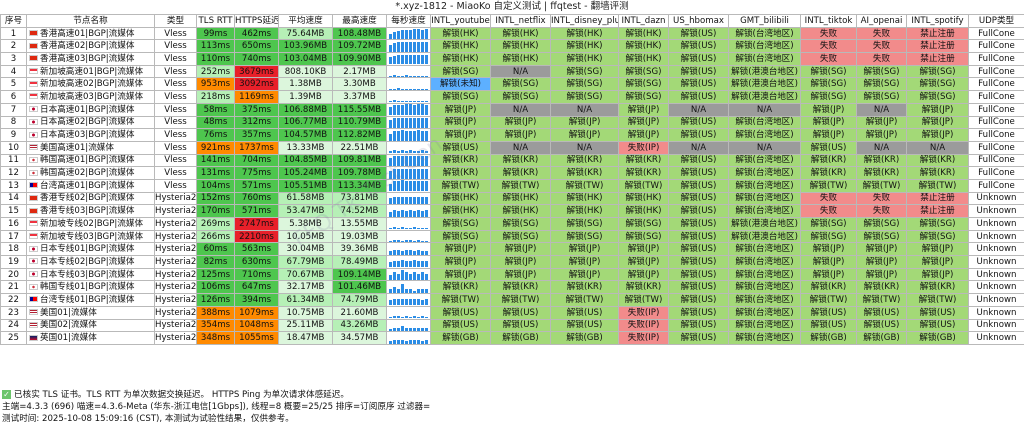 The width and height of the screenshot is (1024, 428). What do you see at coordinates (215, 287) in the screenshot?
I see `tls-rtt: 106ms` at bounding box center [215, 287].